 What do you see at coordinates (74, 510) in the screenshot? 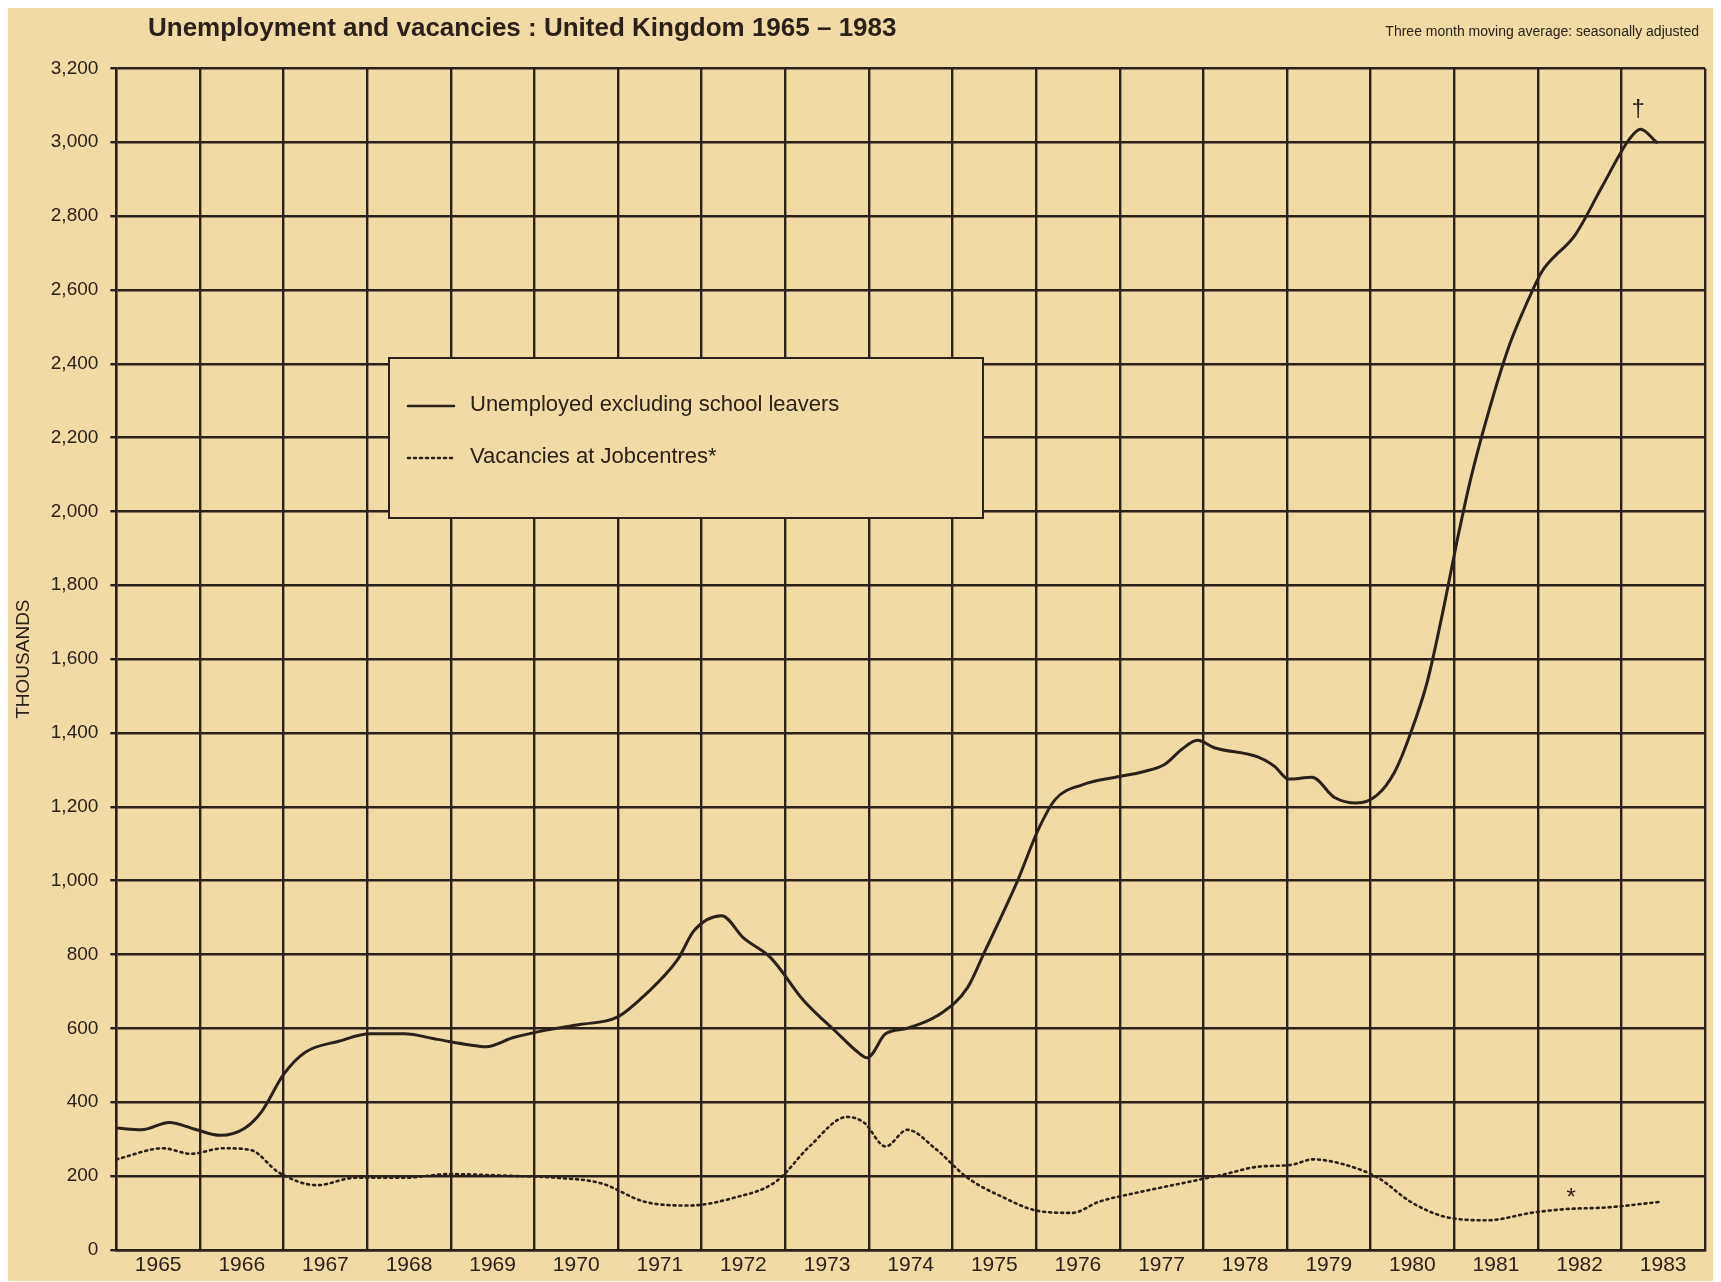
I see `y-tick-label: 2,000` at bounding box center [74, 510].